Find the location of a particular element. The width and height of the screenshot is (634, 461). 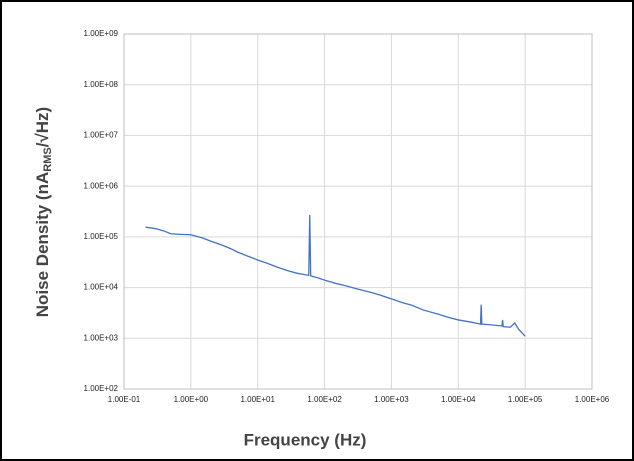

x-tick-label: 1.00E+01 is located at coordinates (257, 399).